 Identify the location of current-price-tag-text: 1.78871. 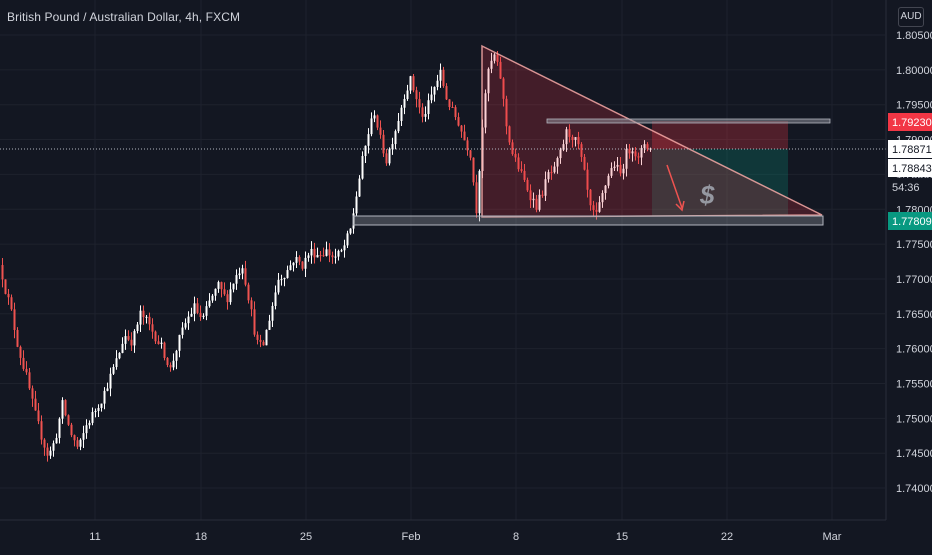
(912, 150).